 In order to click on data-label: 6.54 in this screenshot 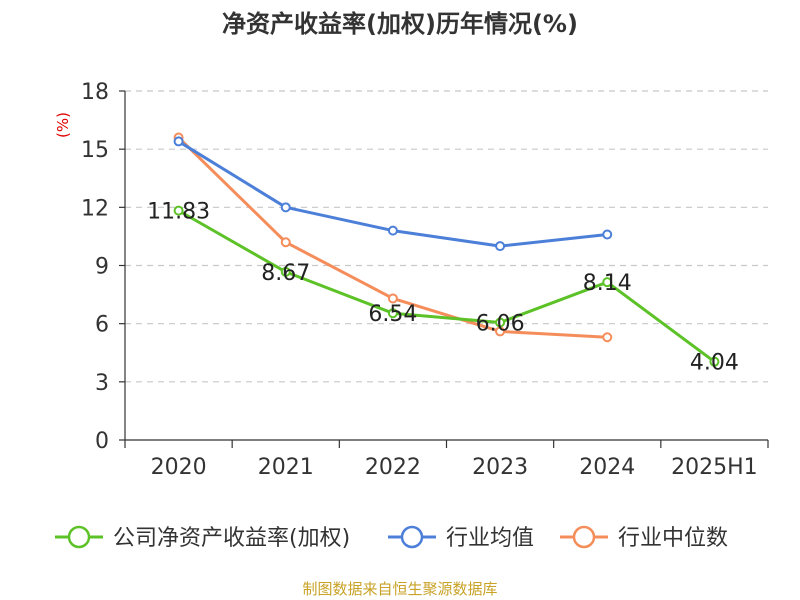, I will do `click(392, 314)`.